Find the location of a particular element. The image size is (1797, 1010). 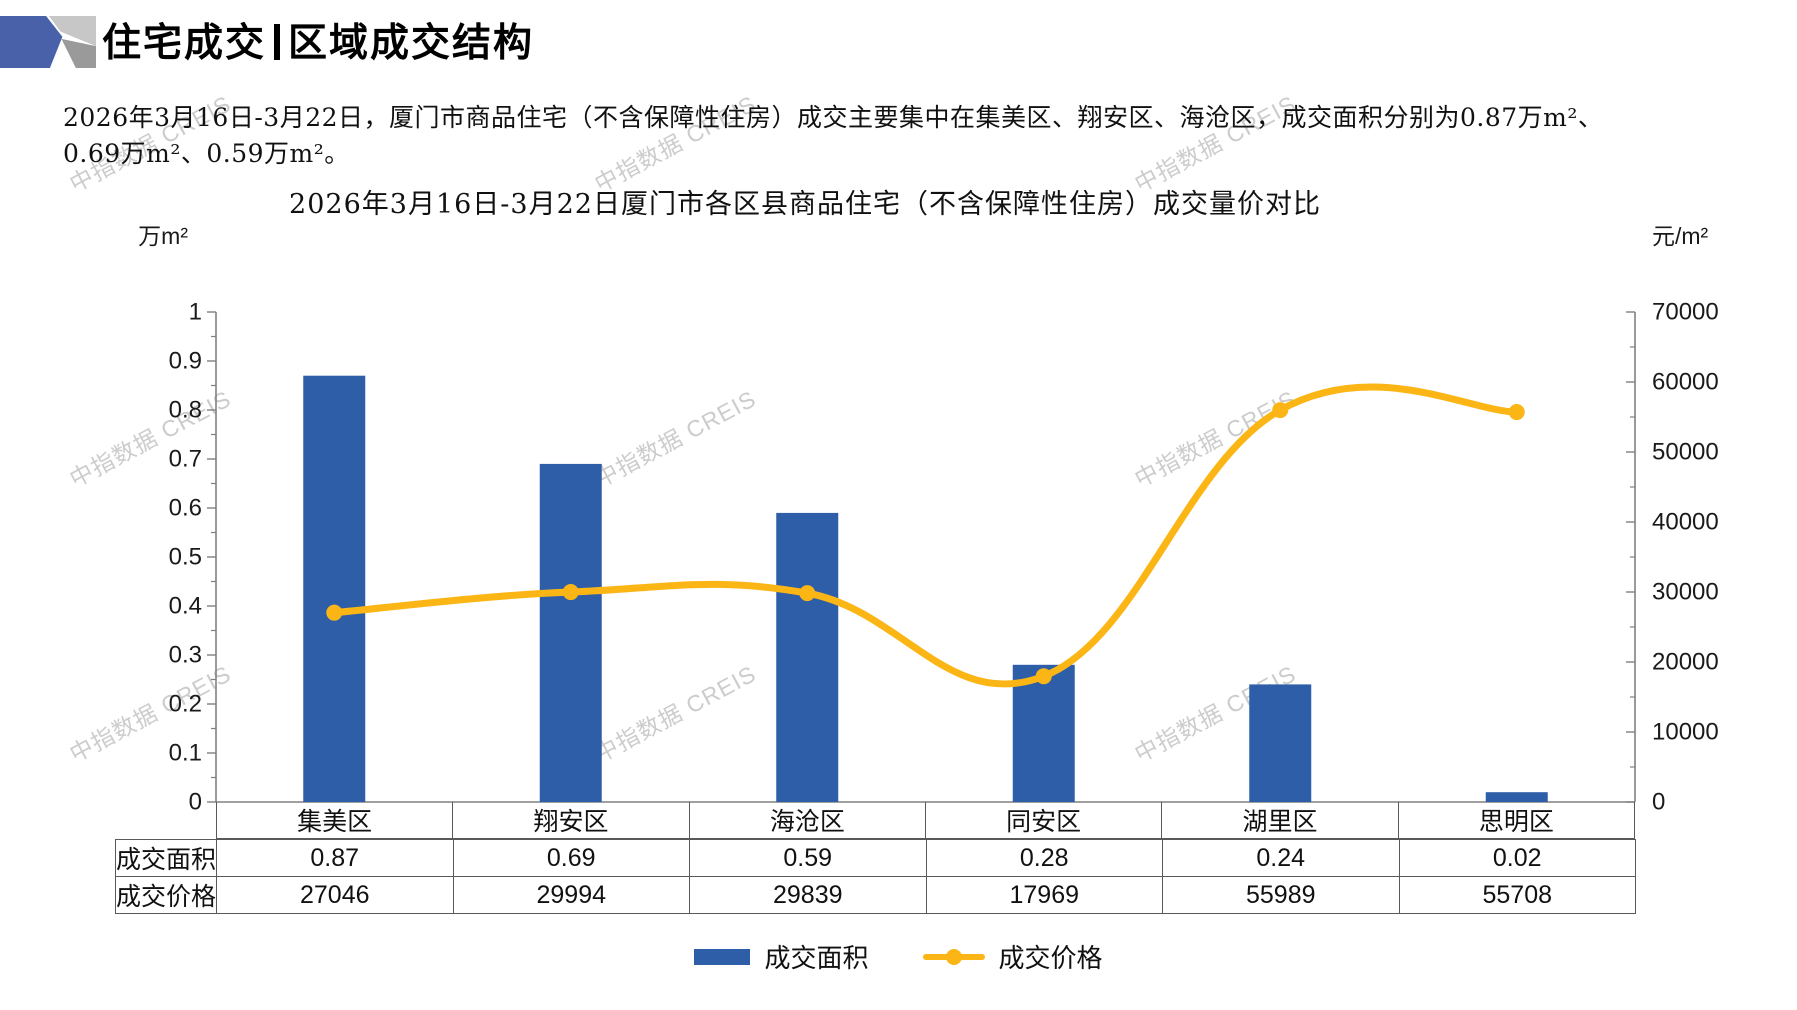

right-axis-tick-label: 50000 is located at coordinates (1685, 452).